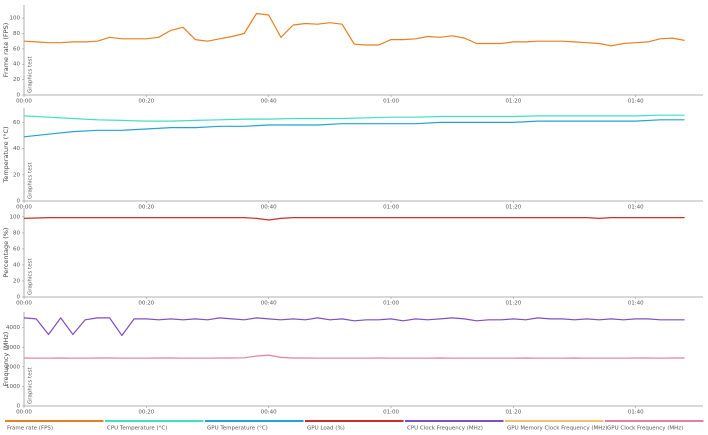 This screenshot has height=435, width=708. Describe the element at coordinates (6, 359) in the screenshot. I see `y-axis-label: Frequency (MHz)` at that location.